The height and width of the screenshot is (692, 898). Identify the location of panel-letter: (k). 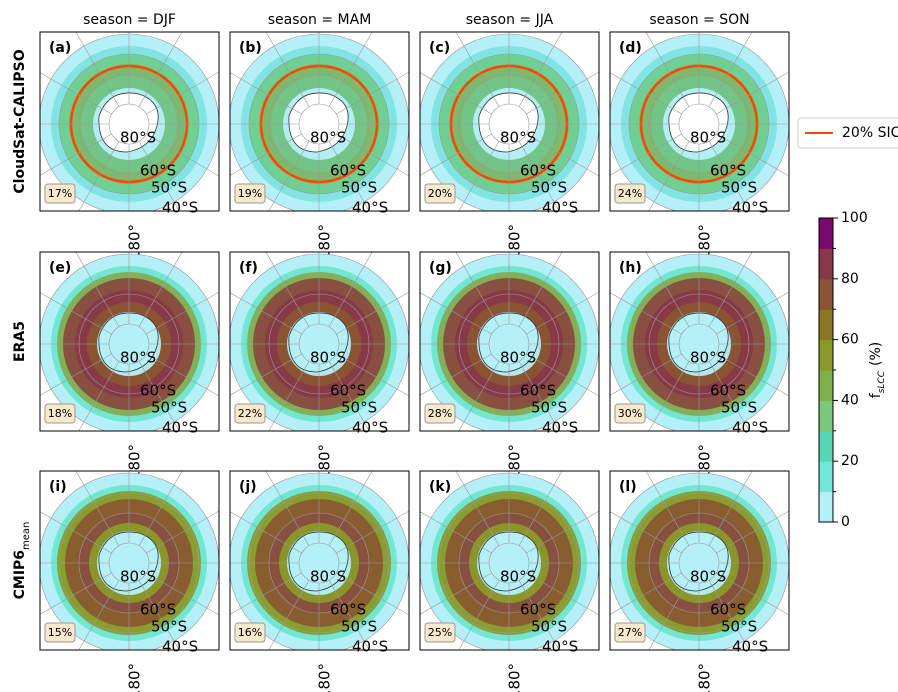
(440, 487).